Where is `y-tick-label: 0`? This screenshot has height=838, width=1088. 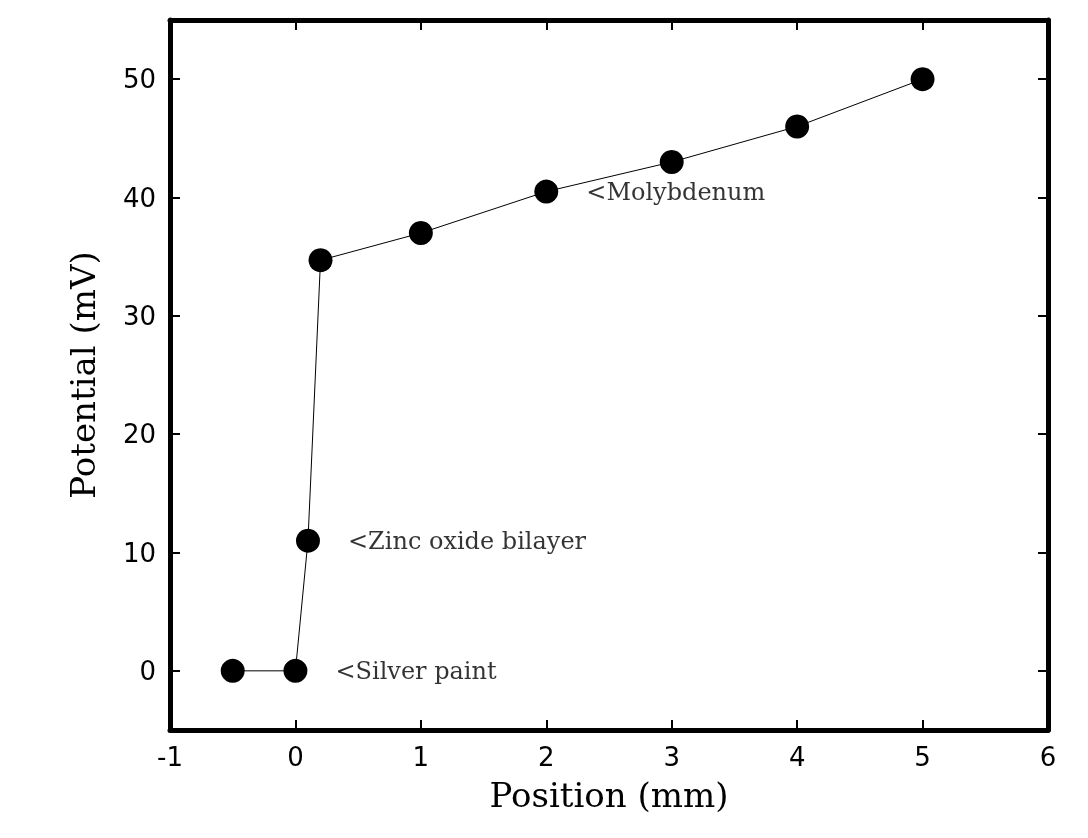
y-tick-label: 0 is located at coordinates (147, 670).